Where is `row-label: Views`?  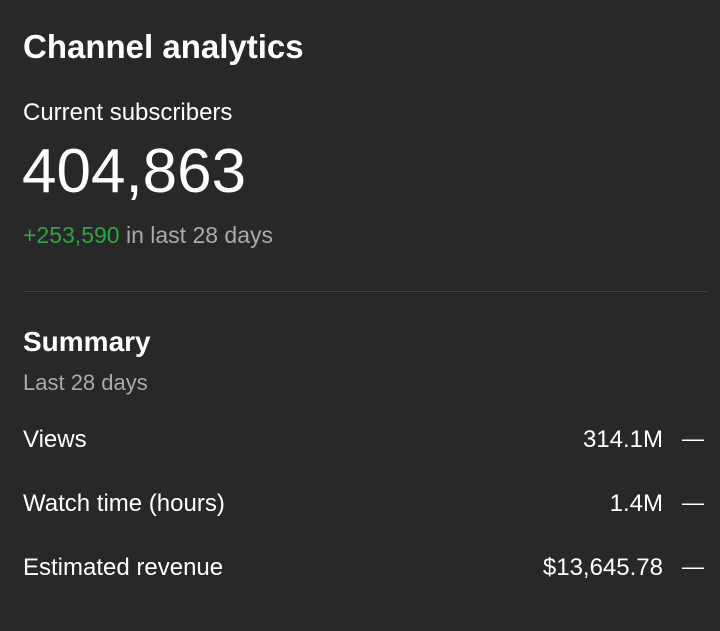 row-label: Views is located at coordinates (55, 439).